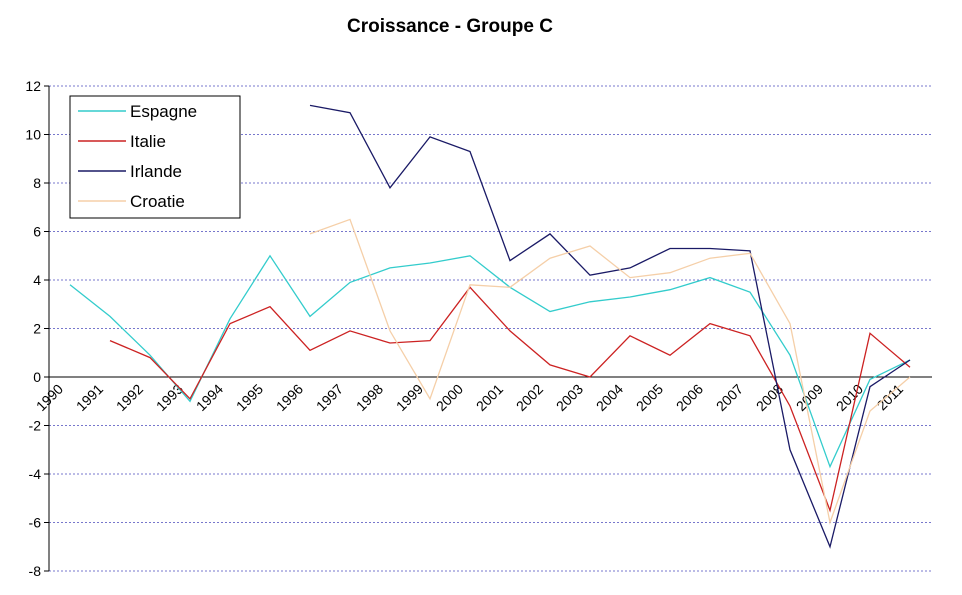 This screenshot has height=595, width=962. I want to click on y-tick-label: 2, so click(37, 329).